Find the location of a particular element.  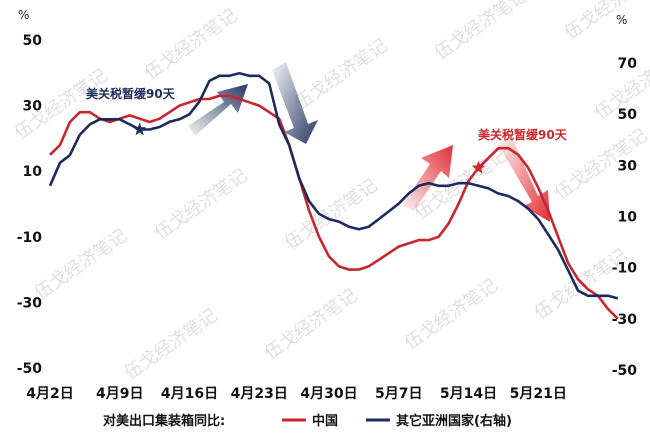

left-axis-unit: % is located at coordinates (23, 15).